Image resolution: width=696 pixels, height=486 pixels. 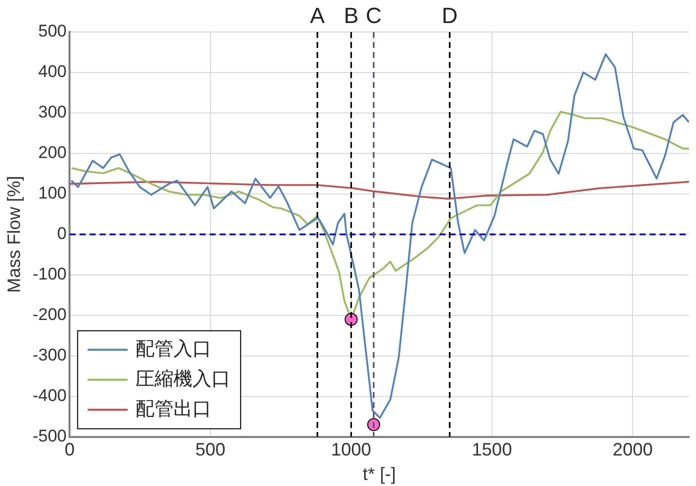 I want to click on y-tick-label: 300, so click(x=52, y=112).